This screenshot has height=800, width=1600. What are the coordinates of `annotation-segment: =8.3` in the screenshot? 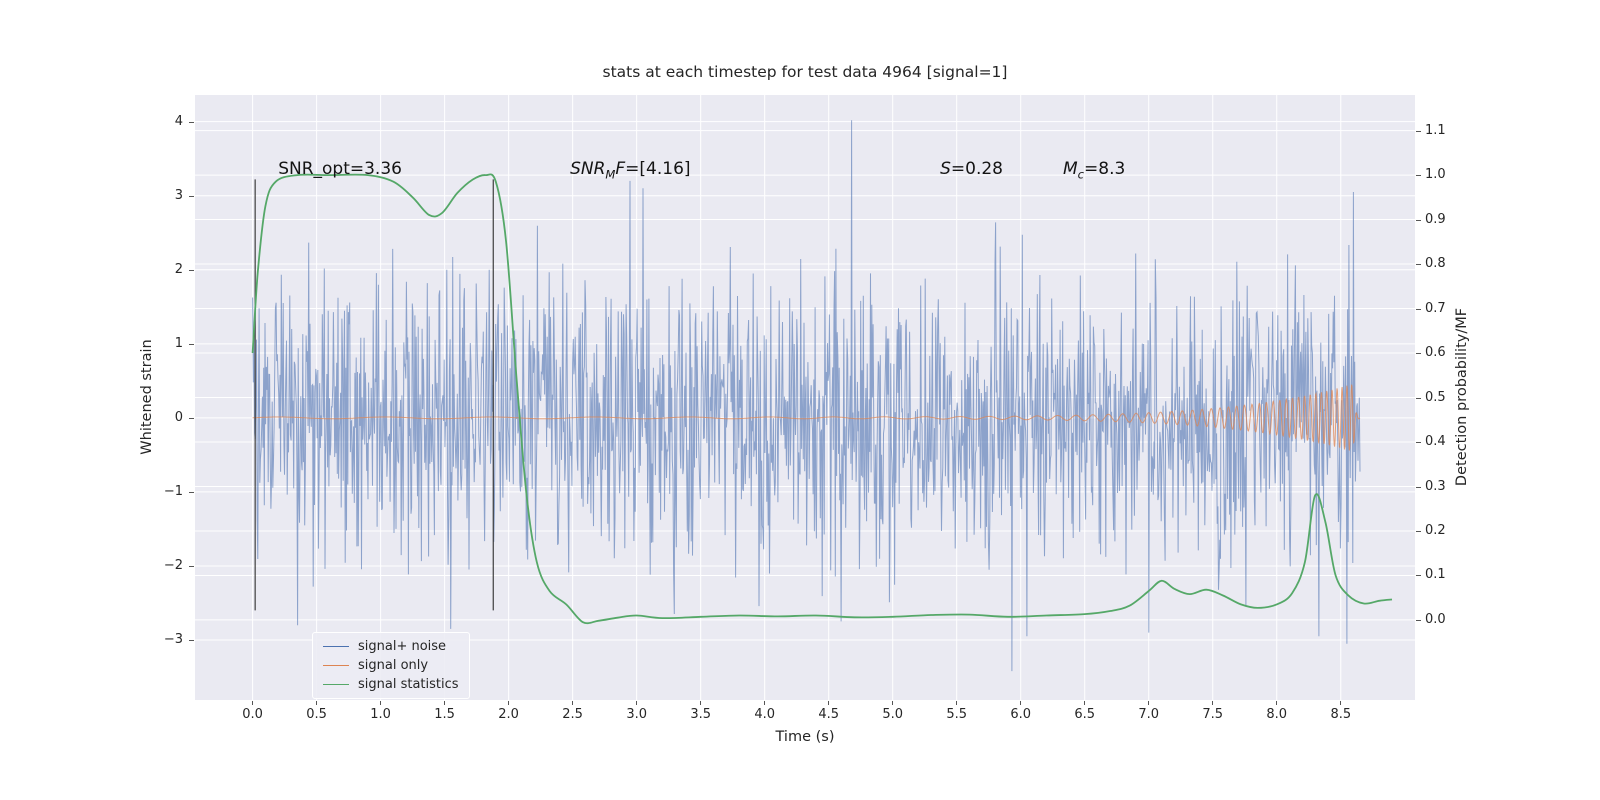 It's located at (1105, 168).